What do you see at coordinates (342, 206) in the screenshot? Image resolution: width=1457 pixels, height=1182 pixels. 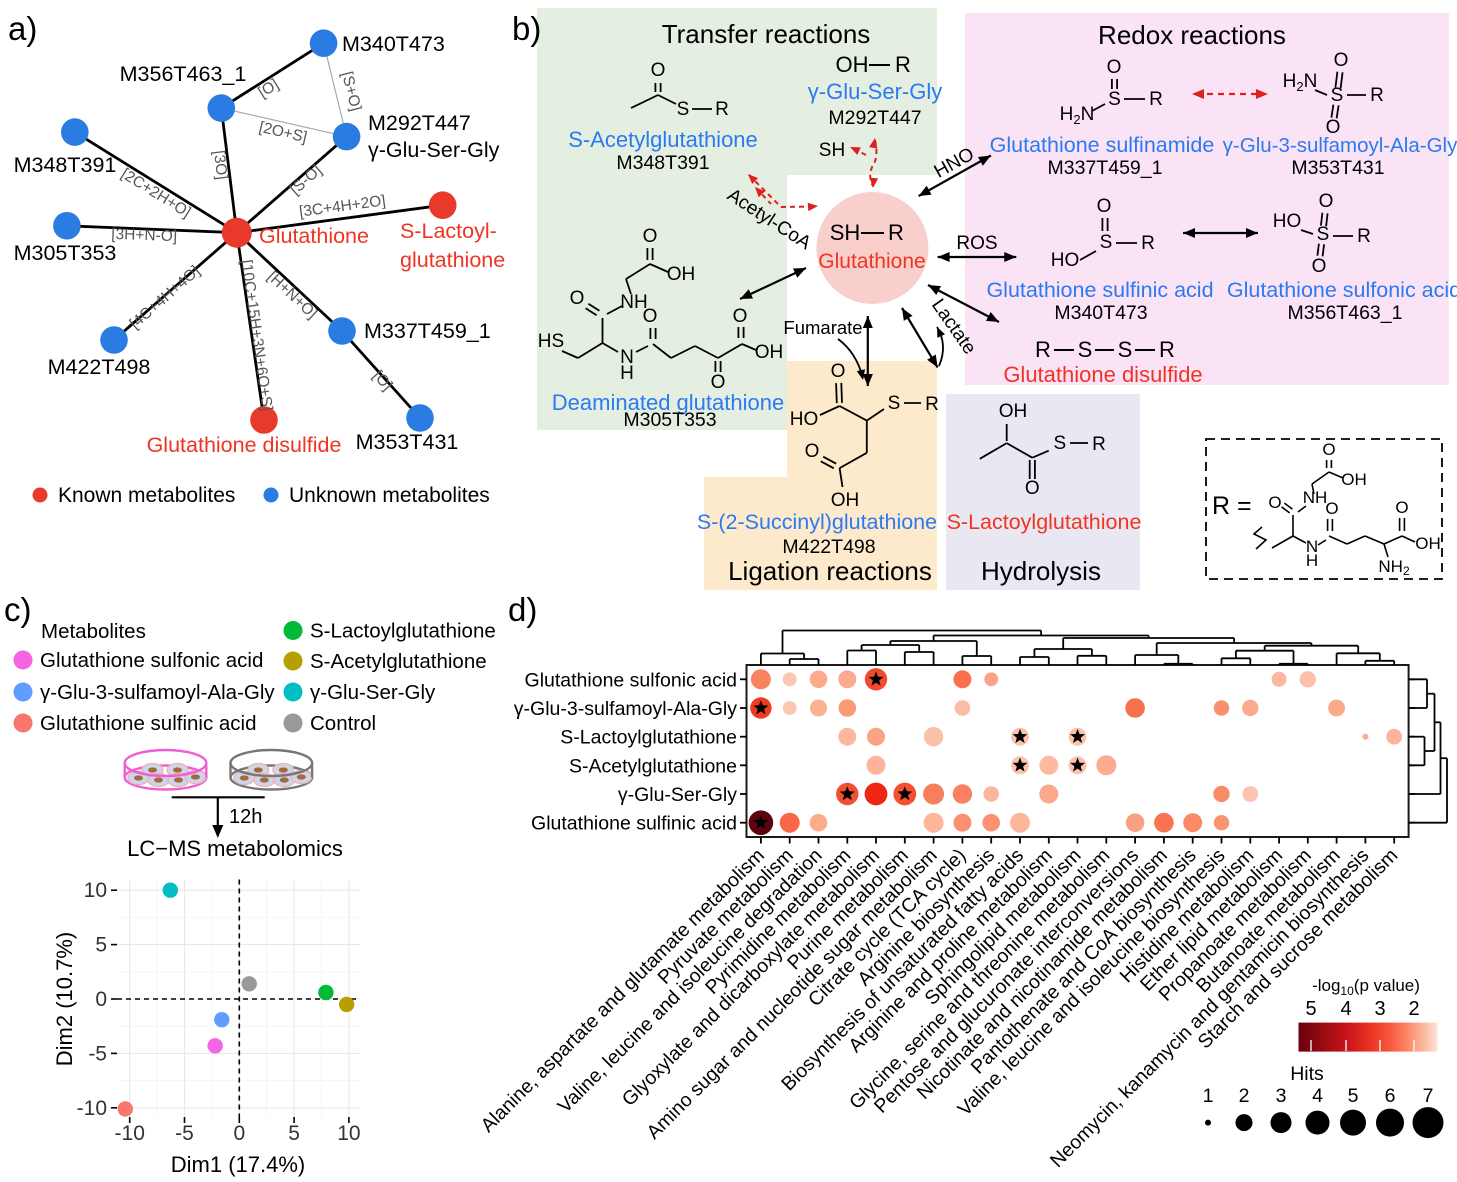 I see `svg-text: [3C+4H+2O]` at bounding box center [342, 206].